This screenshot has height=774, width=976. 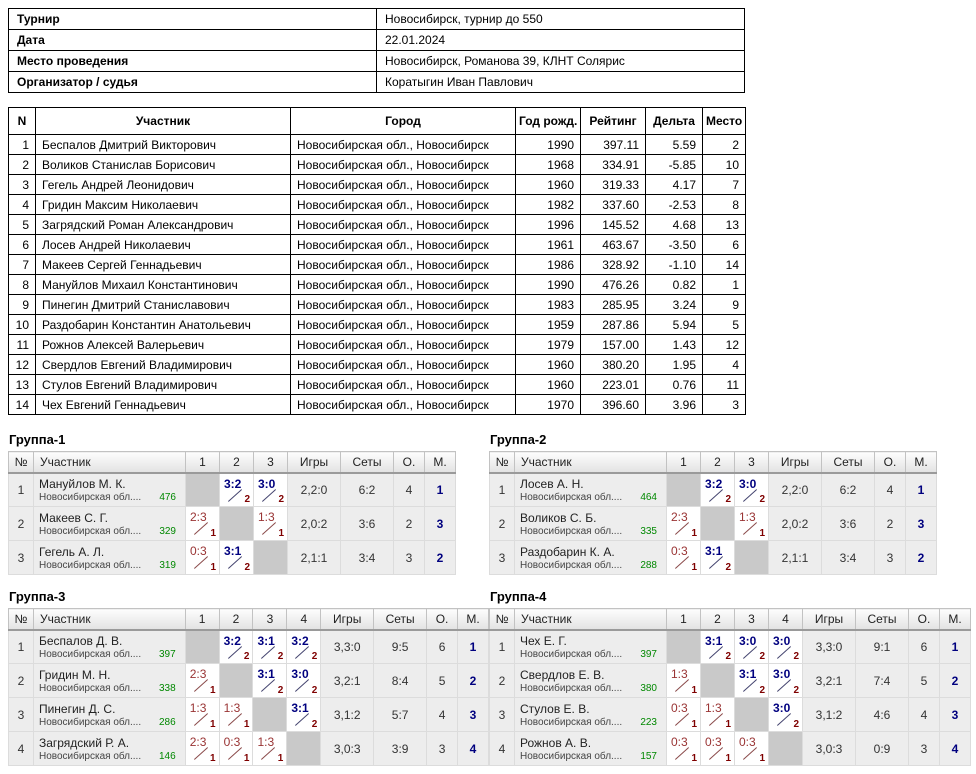 I want to click on group-games-cell: 2,0:2, so click(x=314, y=523).